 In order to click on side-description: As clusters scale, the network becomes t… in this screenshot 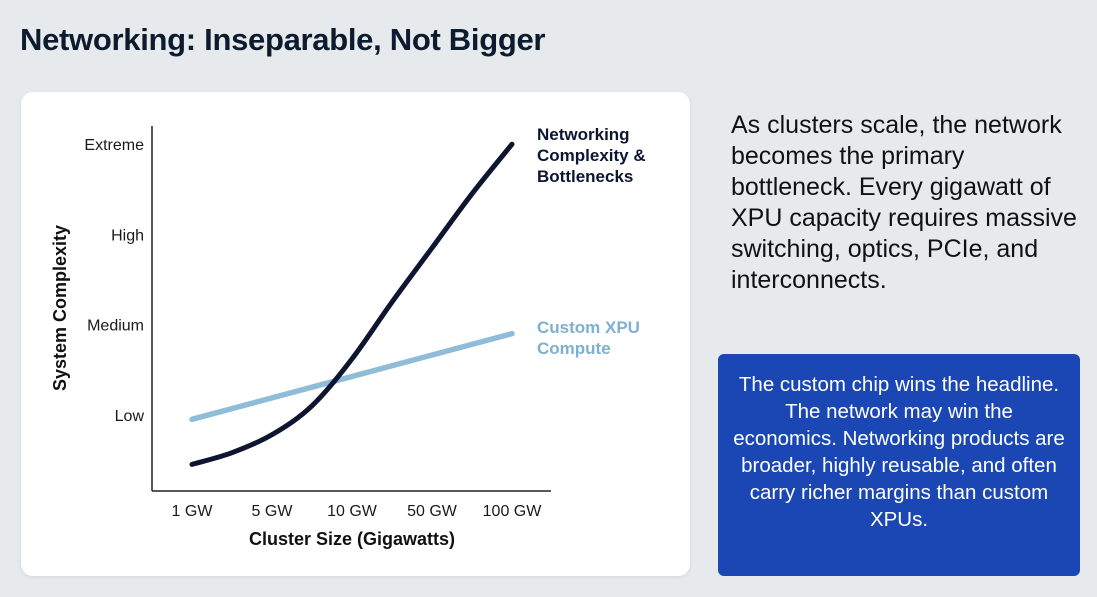, I will do `click(904, 202)`.